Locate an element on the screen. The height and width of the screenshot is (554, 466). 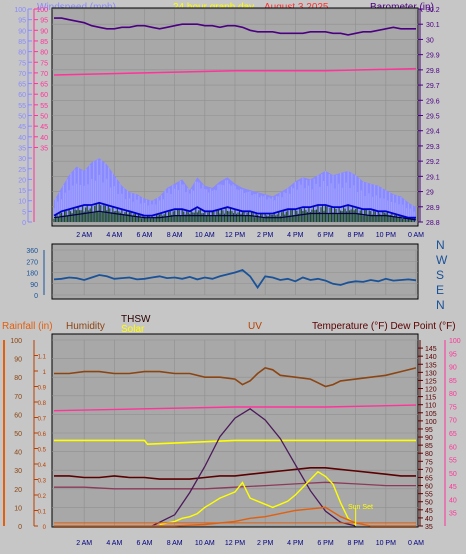
windspeed-tick-label: 45 is located at coordinates (22, 127).